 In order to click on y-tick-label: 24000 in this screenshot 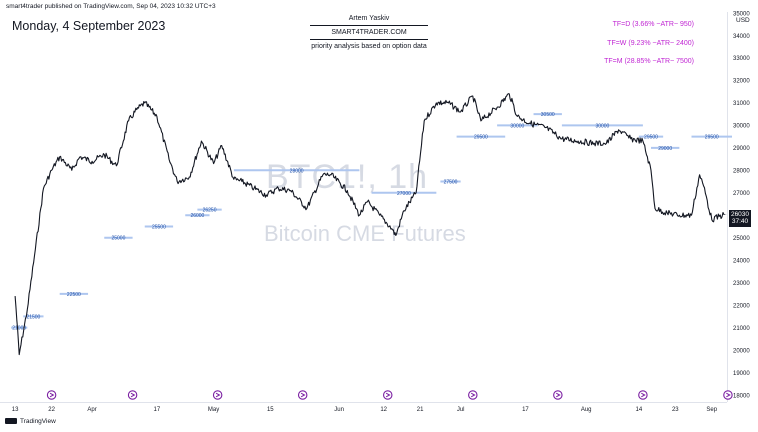, I will do `click(741, 261)`.